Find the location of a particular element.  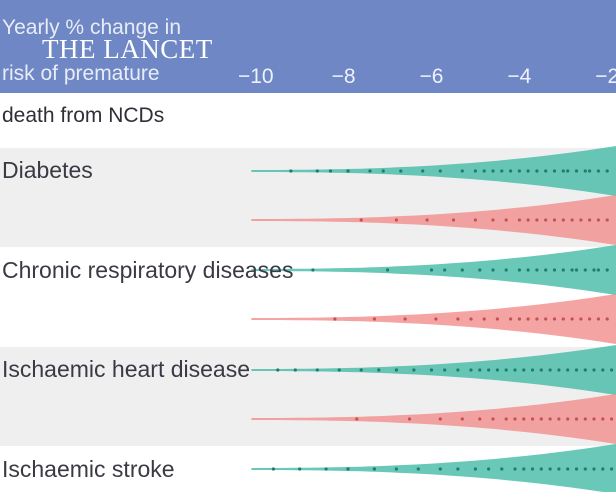

x-tick-label: −6 is located at coordinates (432, 76).